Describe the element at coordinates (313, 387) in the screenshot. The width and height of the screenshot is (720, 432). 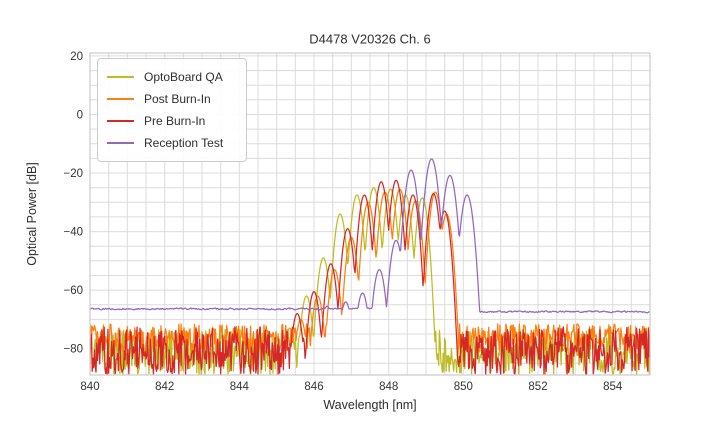
I see `x-tick-label: 846` at that location.